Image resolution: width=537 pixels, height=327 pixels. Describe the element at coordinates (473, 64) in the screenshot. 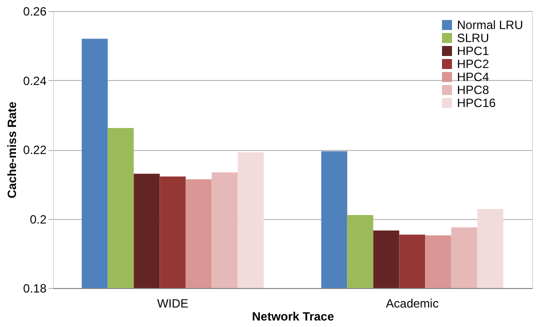

I see `legend-label: HPC2` at that location.